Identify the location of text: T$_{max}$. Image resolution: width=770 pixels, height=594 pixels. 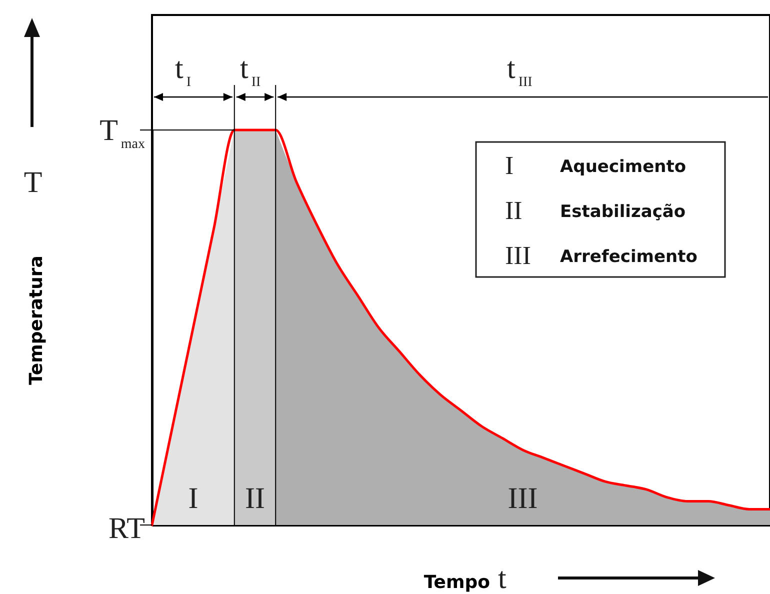
(122, 133).